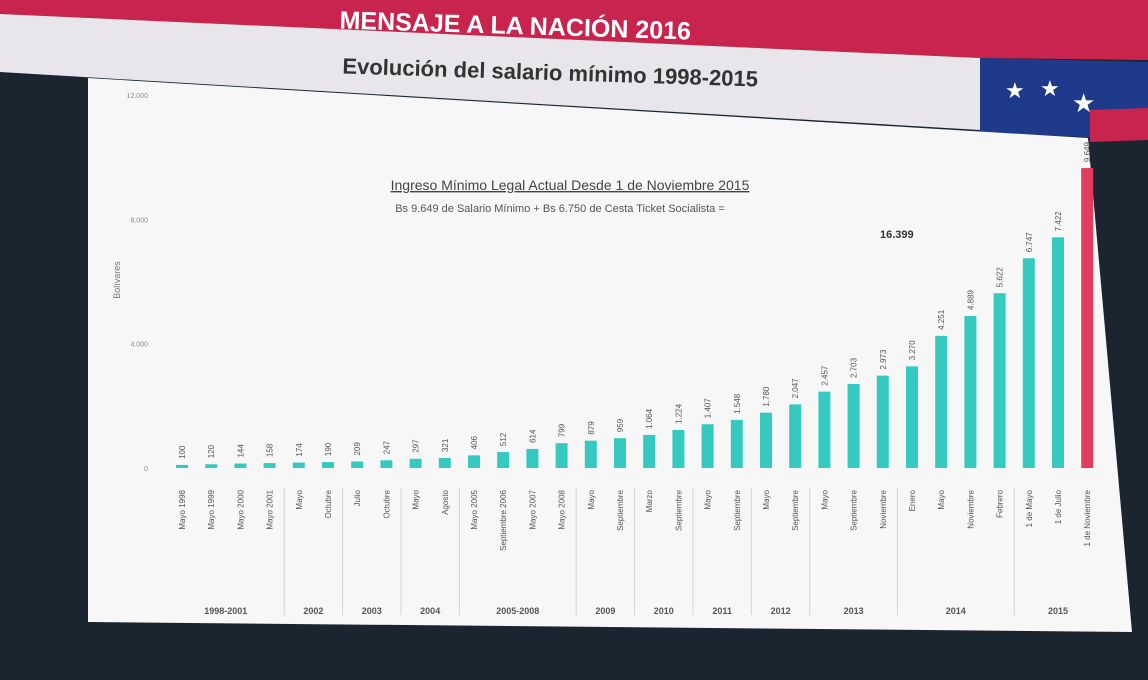  What do you see at coordinates (824, 375) in the screenshot?
I see `bar-value-label: 2.457` at bounding box center [824, 375].